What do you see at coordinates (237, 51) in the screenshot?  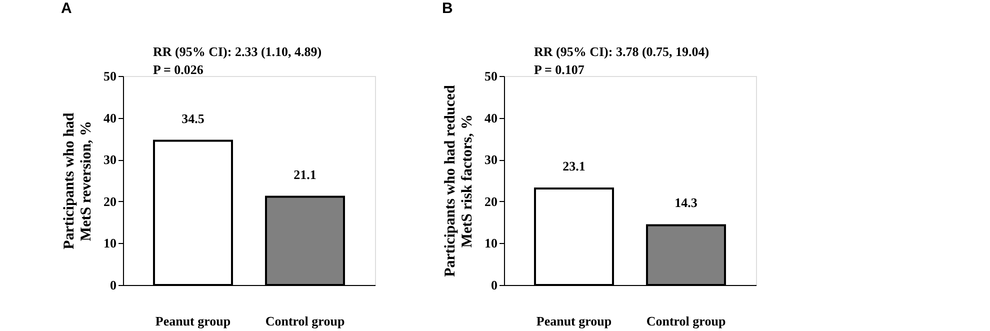 I see `text: RR (95% CI): 2.33 (1.10, 4.89)` at bounding box center [237, 51].